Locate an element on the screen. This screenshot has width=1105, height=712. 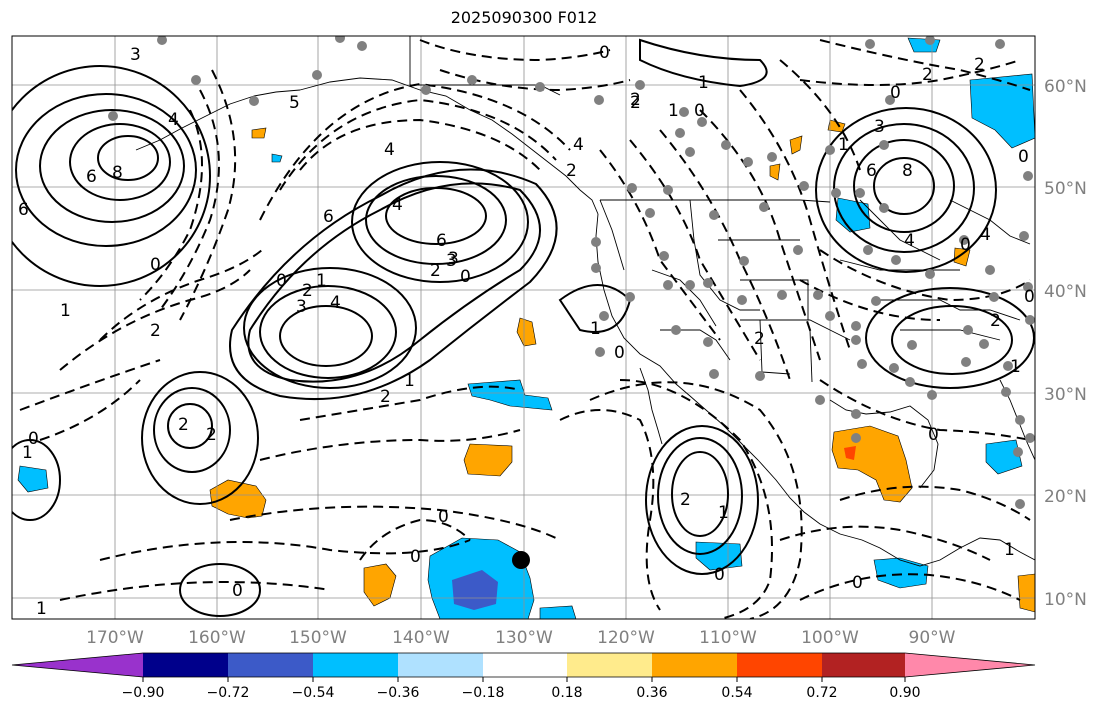
colorbar-tick-label: −0.18 is located at coordinates (483, 693).